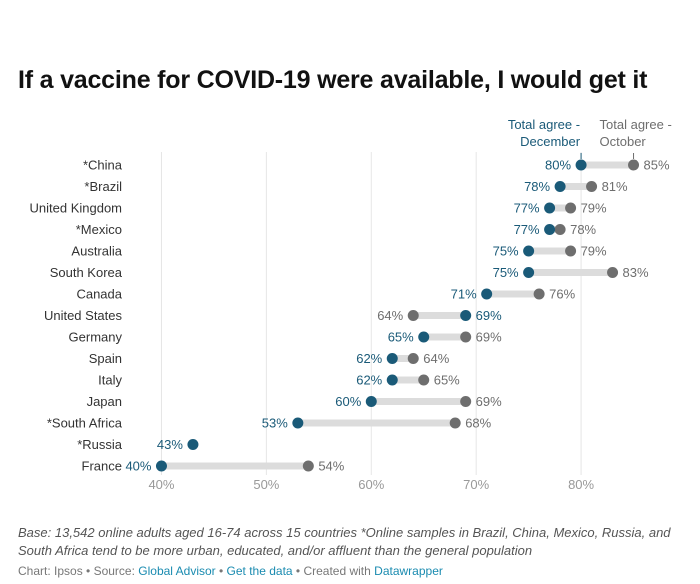 Image resolution: width=700 pixels, height=584 pixels. Describe the element at coordinates (103, 165) in the screenshot. I see `category-label: *China` at that location.